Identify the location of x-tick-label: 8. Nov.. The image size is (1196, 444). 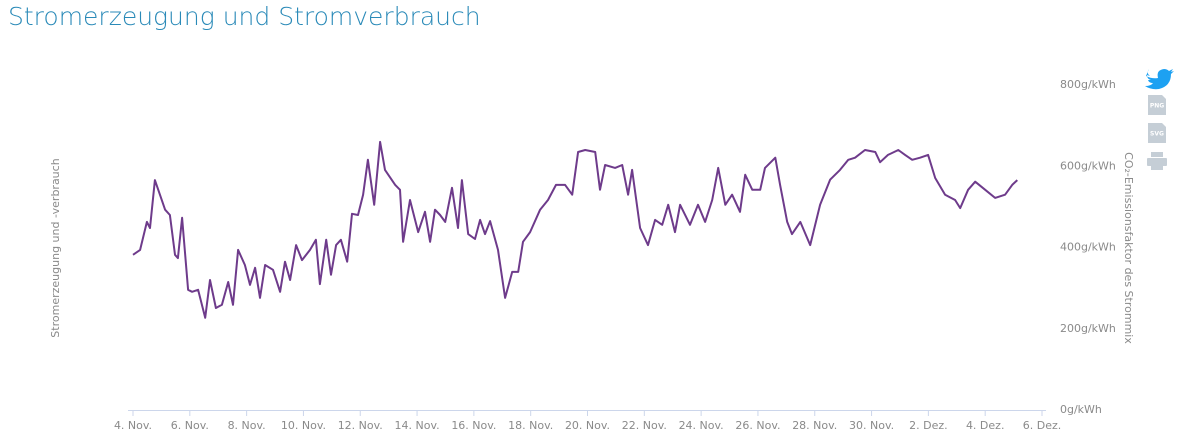
(247, 425).